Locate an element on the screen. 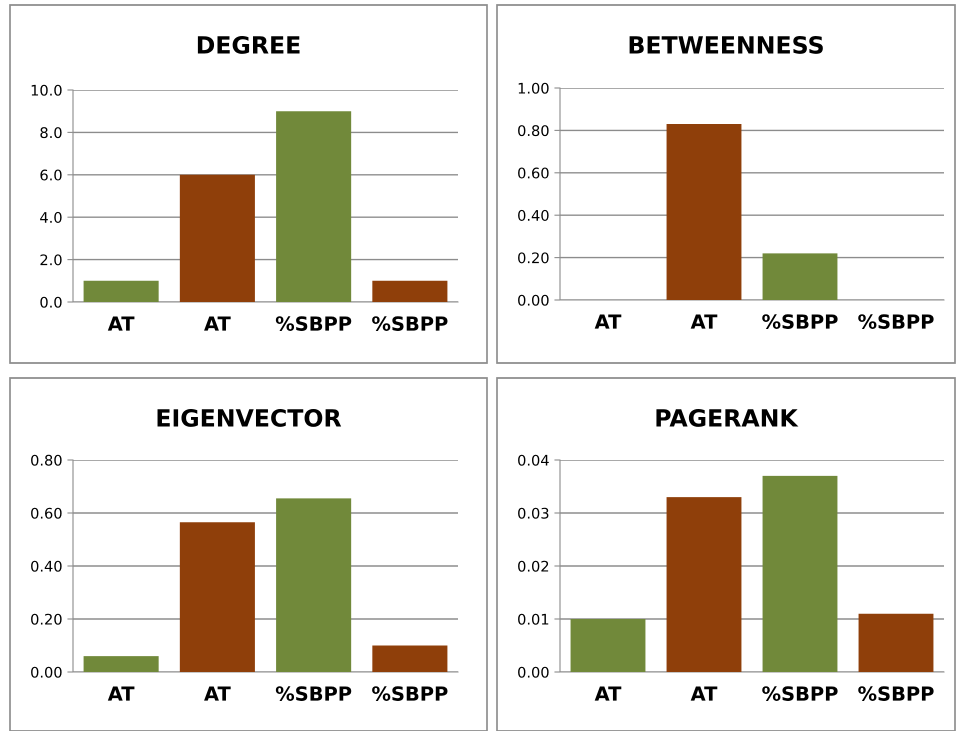 The height and width of the screenshot is (731, 956). y-tick-label: 6.0 is located at coordinates (51, 175).